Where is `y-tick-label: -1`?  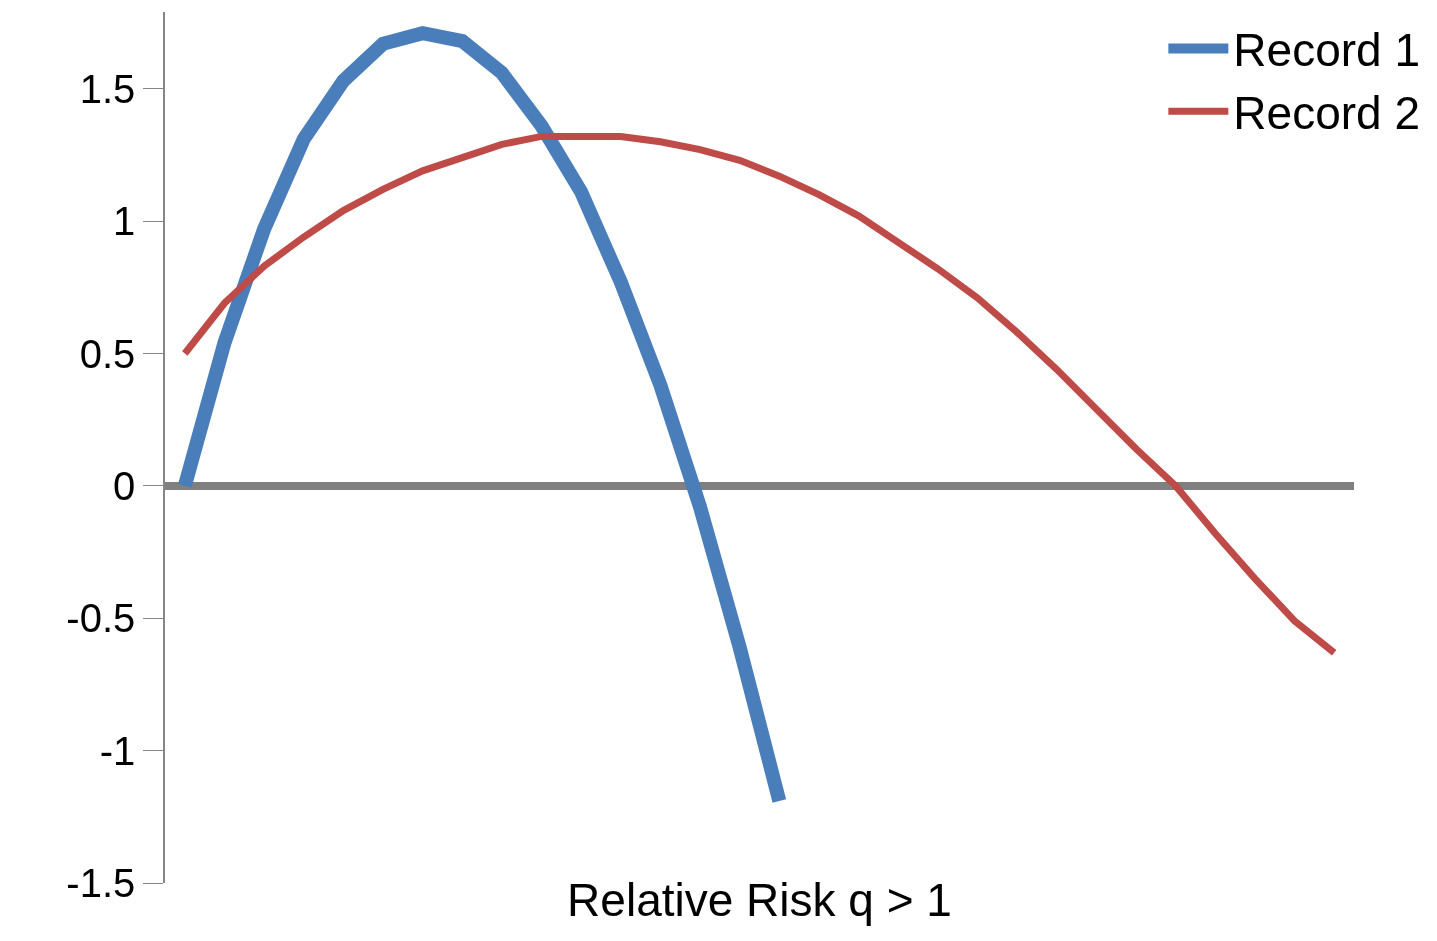
y-tick-label: -1 is located at coordinates (117, 750).